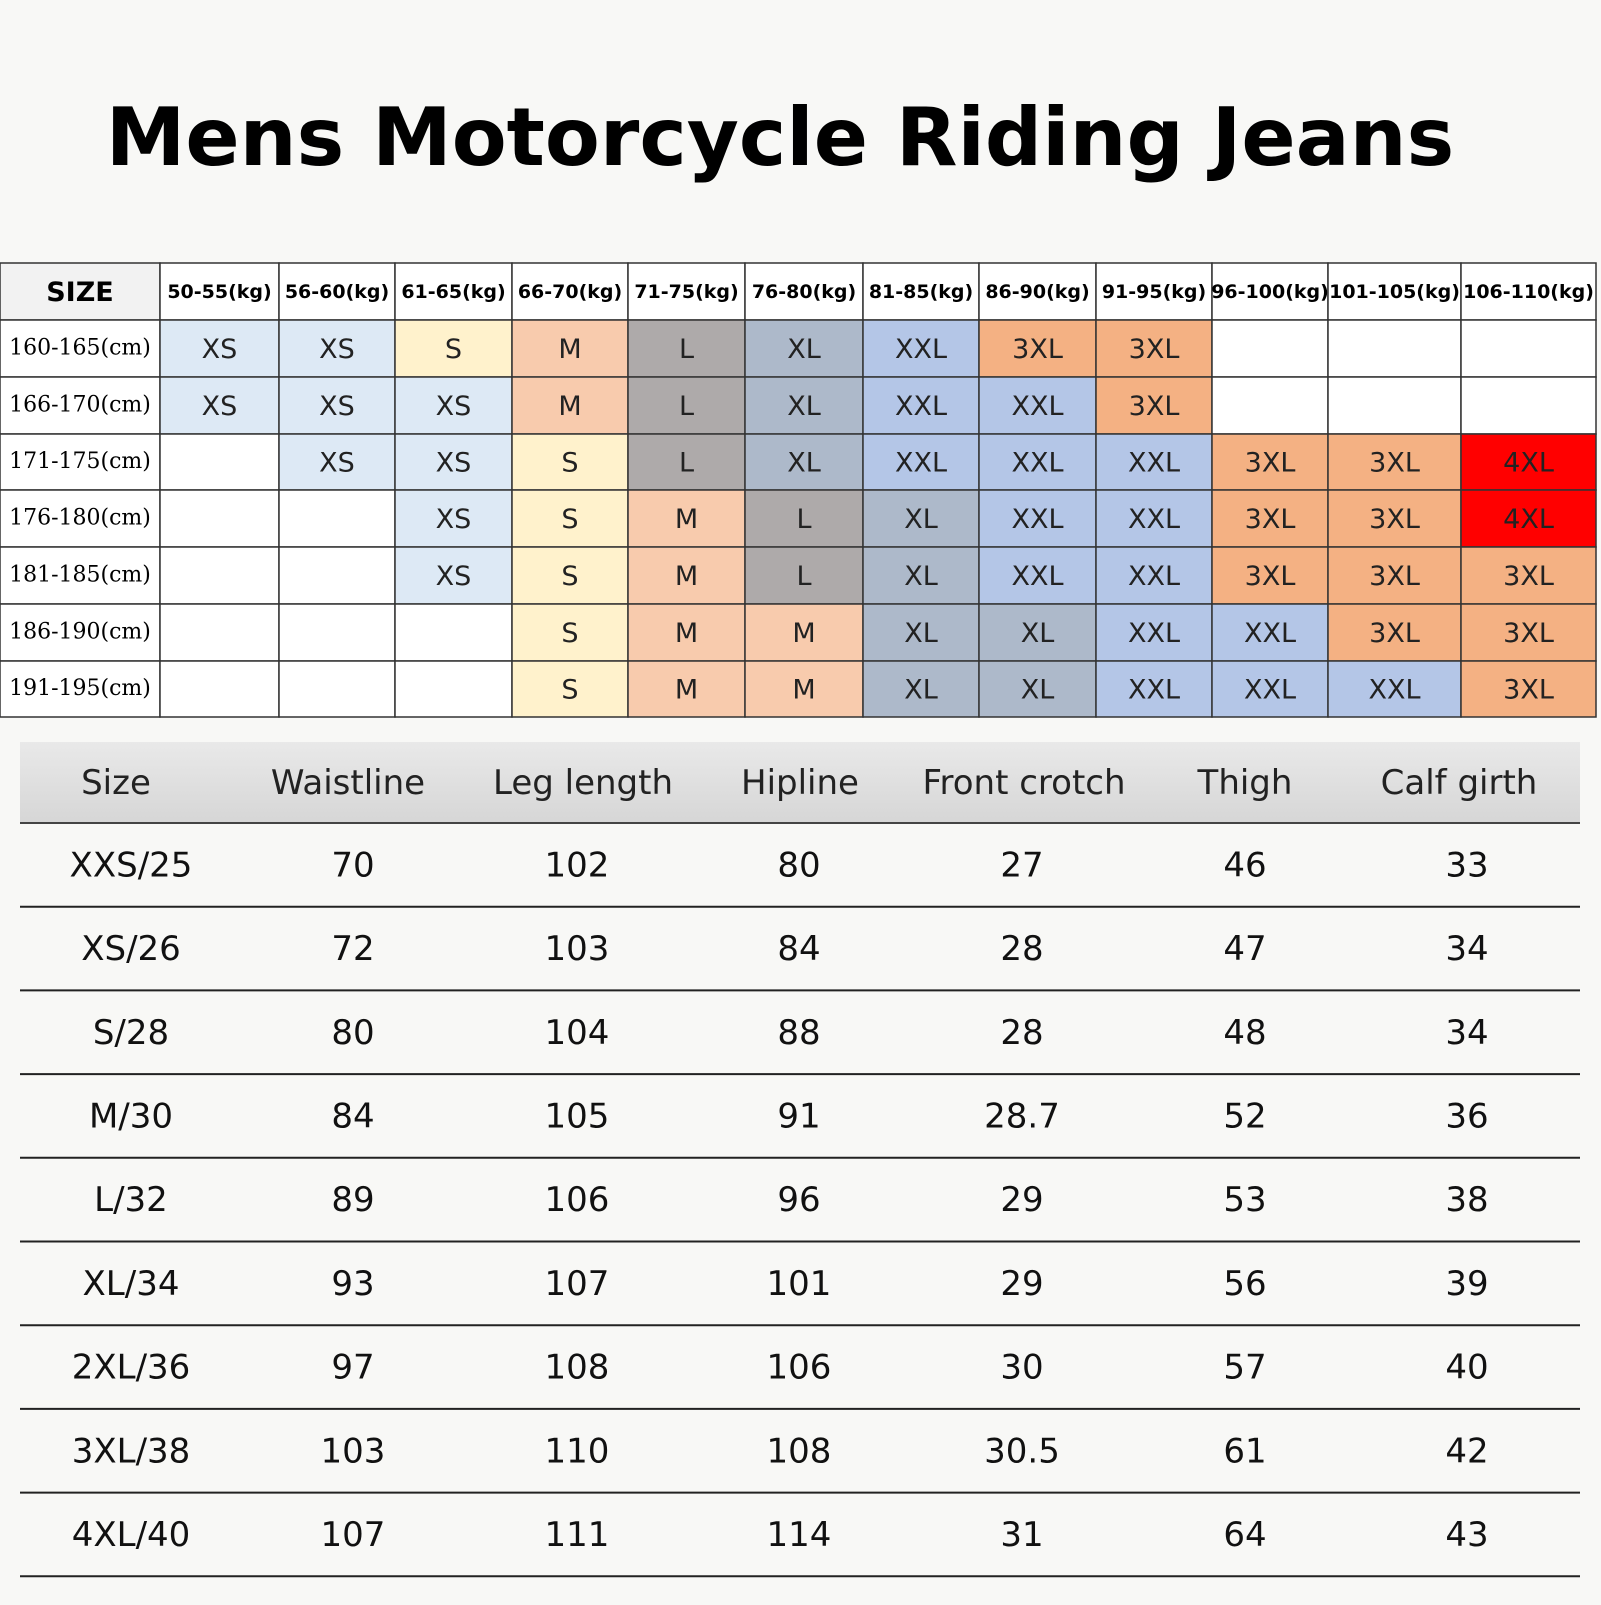 Image resolution: width=1601 pixels, height=1605 pixels. I want to click on size-label: L, so click(686, 406).